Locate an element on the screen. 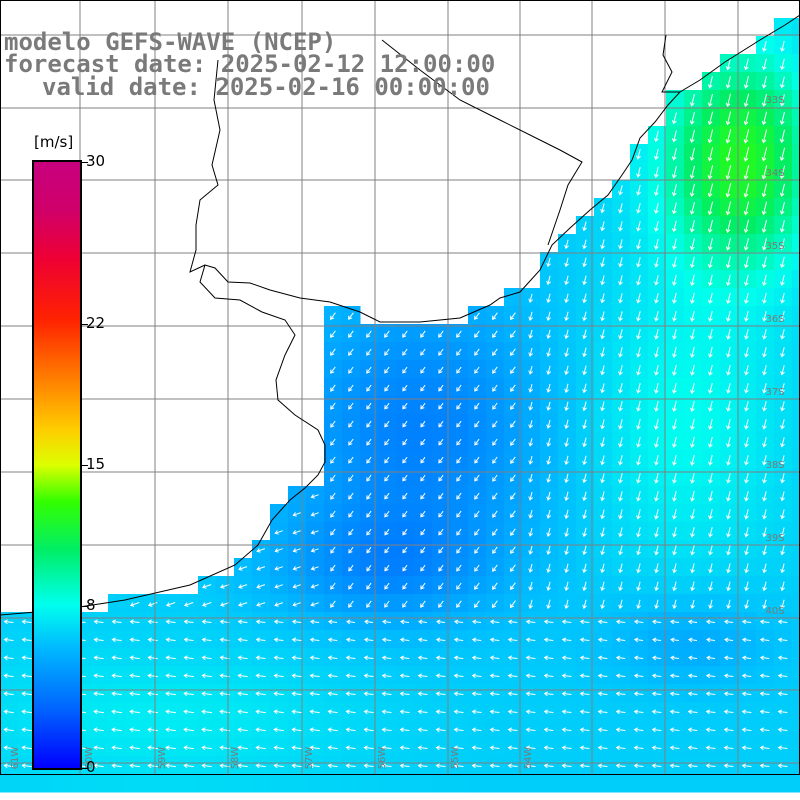 This screenshot has width=800, height=800. lat-label: 33S is located at coordinates (774, 100).